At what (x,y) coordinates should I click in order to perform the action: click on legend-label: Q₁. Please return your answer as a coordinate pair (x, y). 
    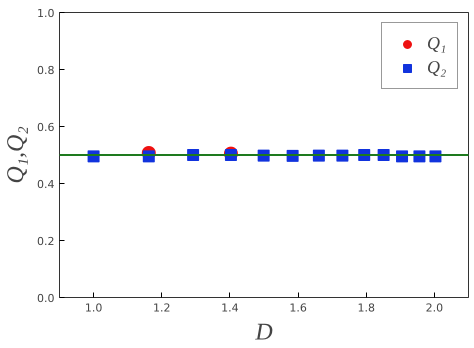
    Looking at the image, I should click on (437, 43).